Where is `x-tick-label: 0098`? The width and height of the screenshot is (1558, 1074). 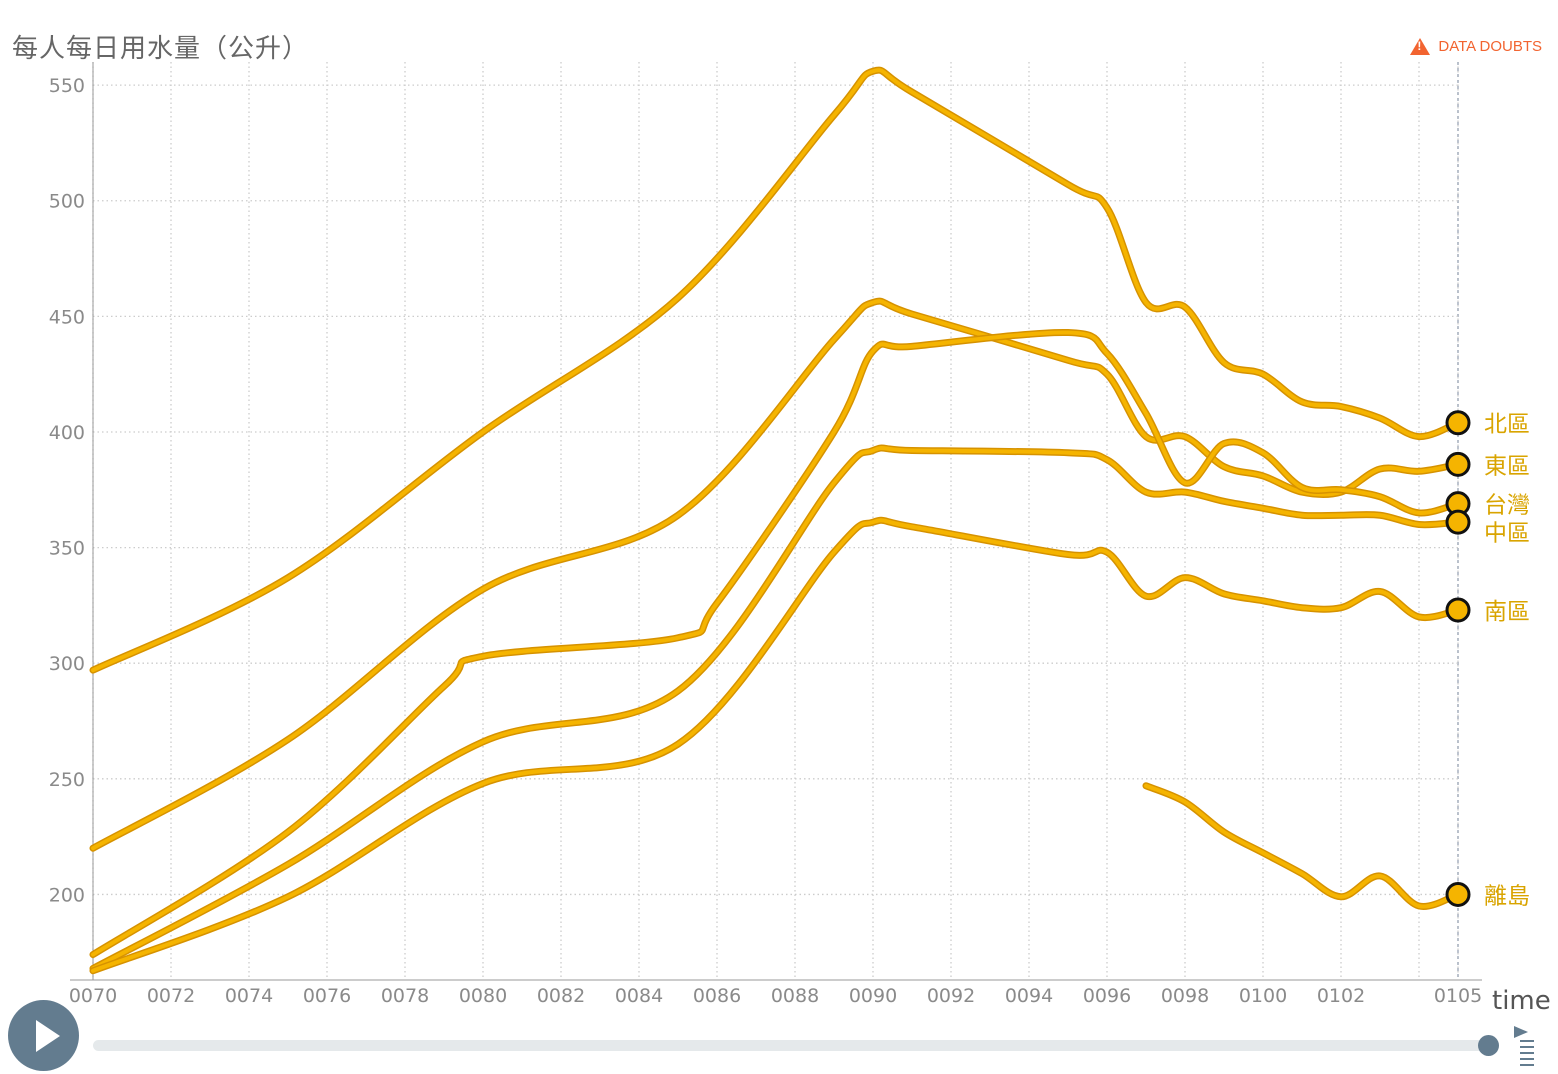 x-tick-label: 0098 is located at coordinates (1185, 996).